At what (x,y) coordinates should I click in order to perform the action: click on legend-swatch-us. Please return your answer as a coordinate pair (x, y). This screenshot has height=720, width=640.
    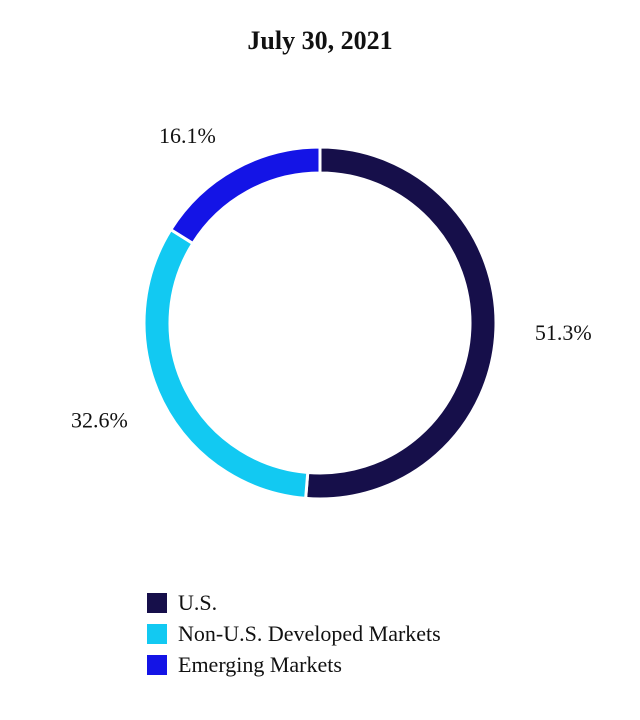
    Looking at the image, I should click on (157, 602).